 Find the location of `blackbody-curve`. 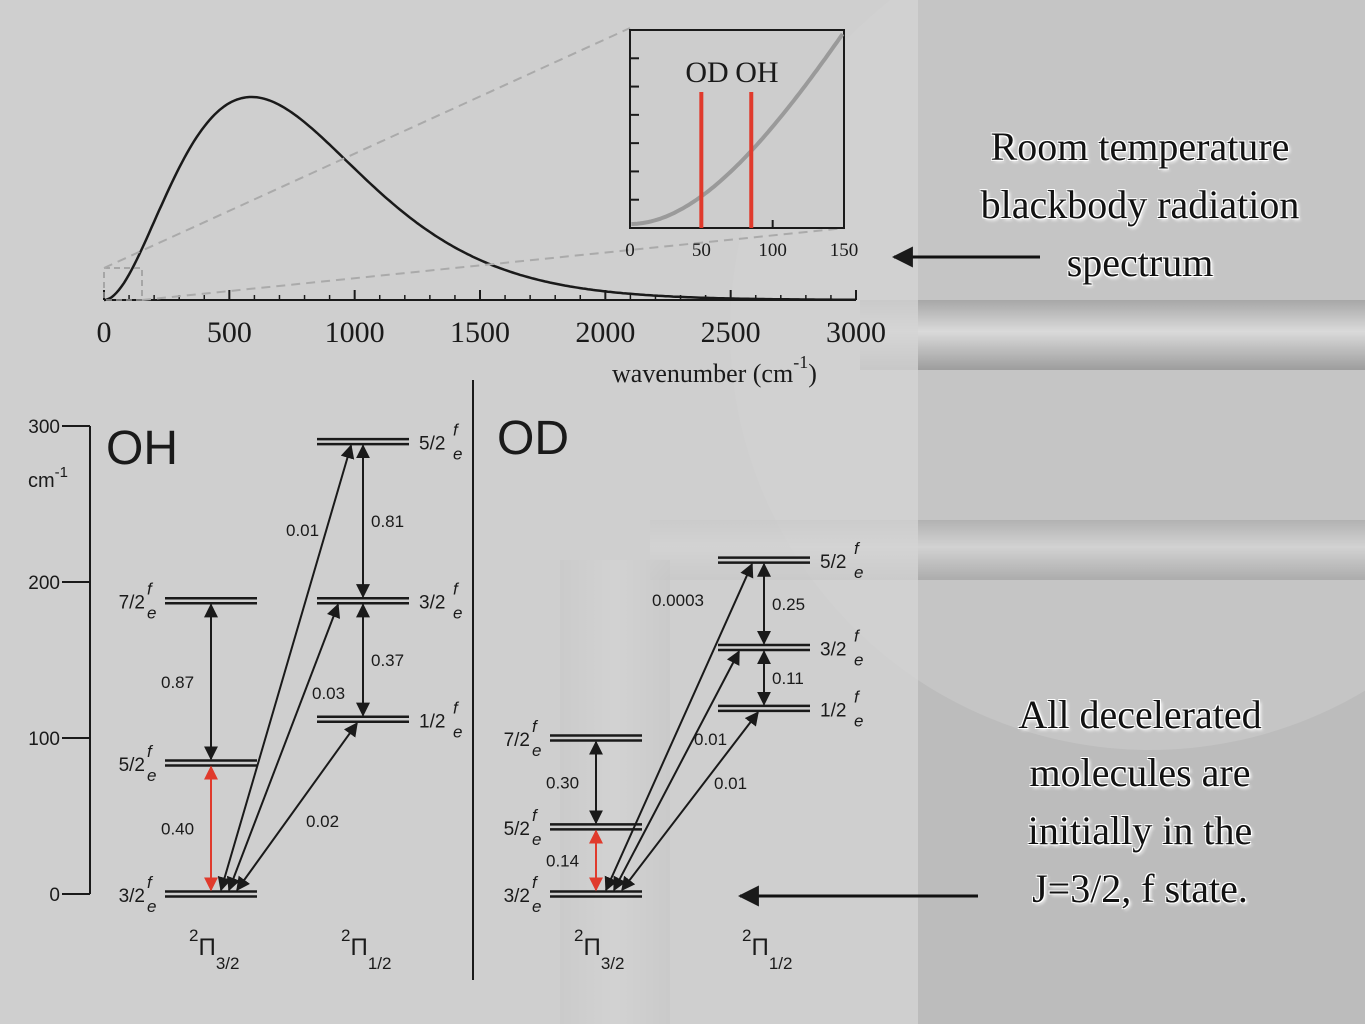

blackbody-curve is located at coordinates (479, 198).